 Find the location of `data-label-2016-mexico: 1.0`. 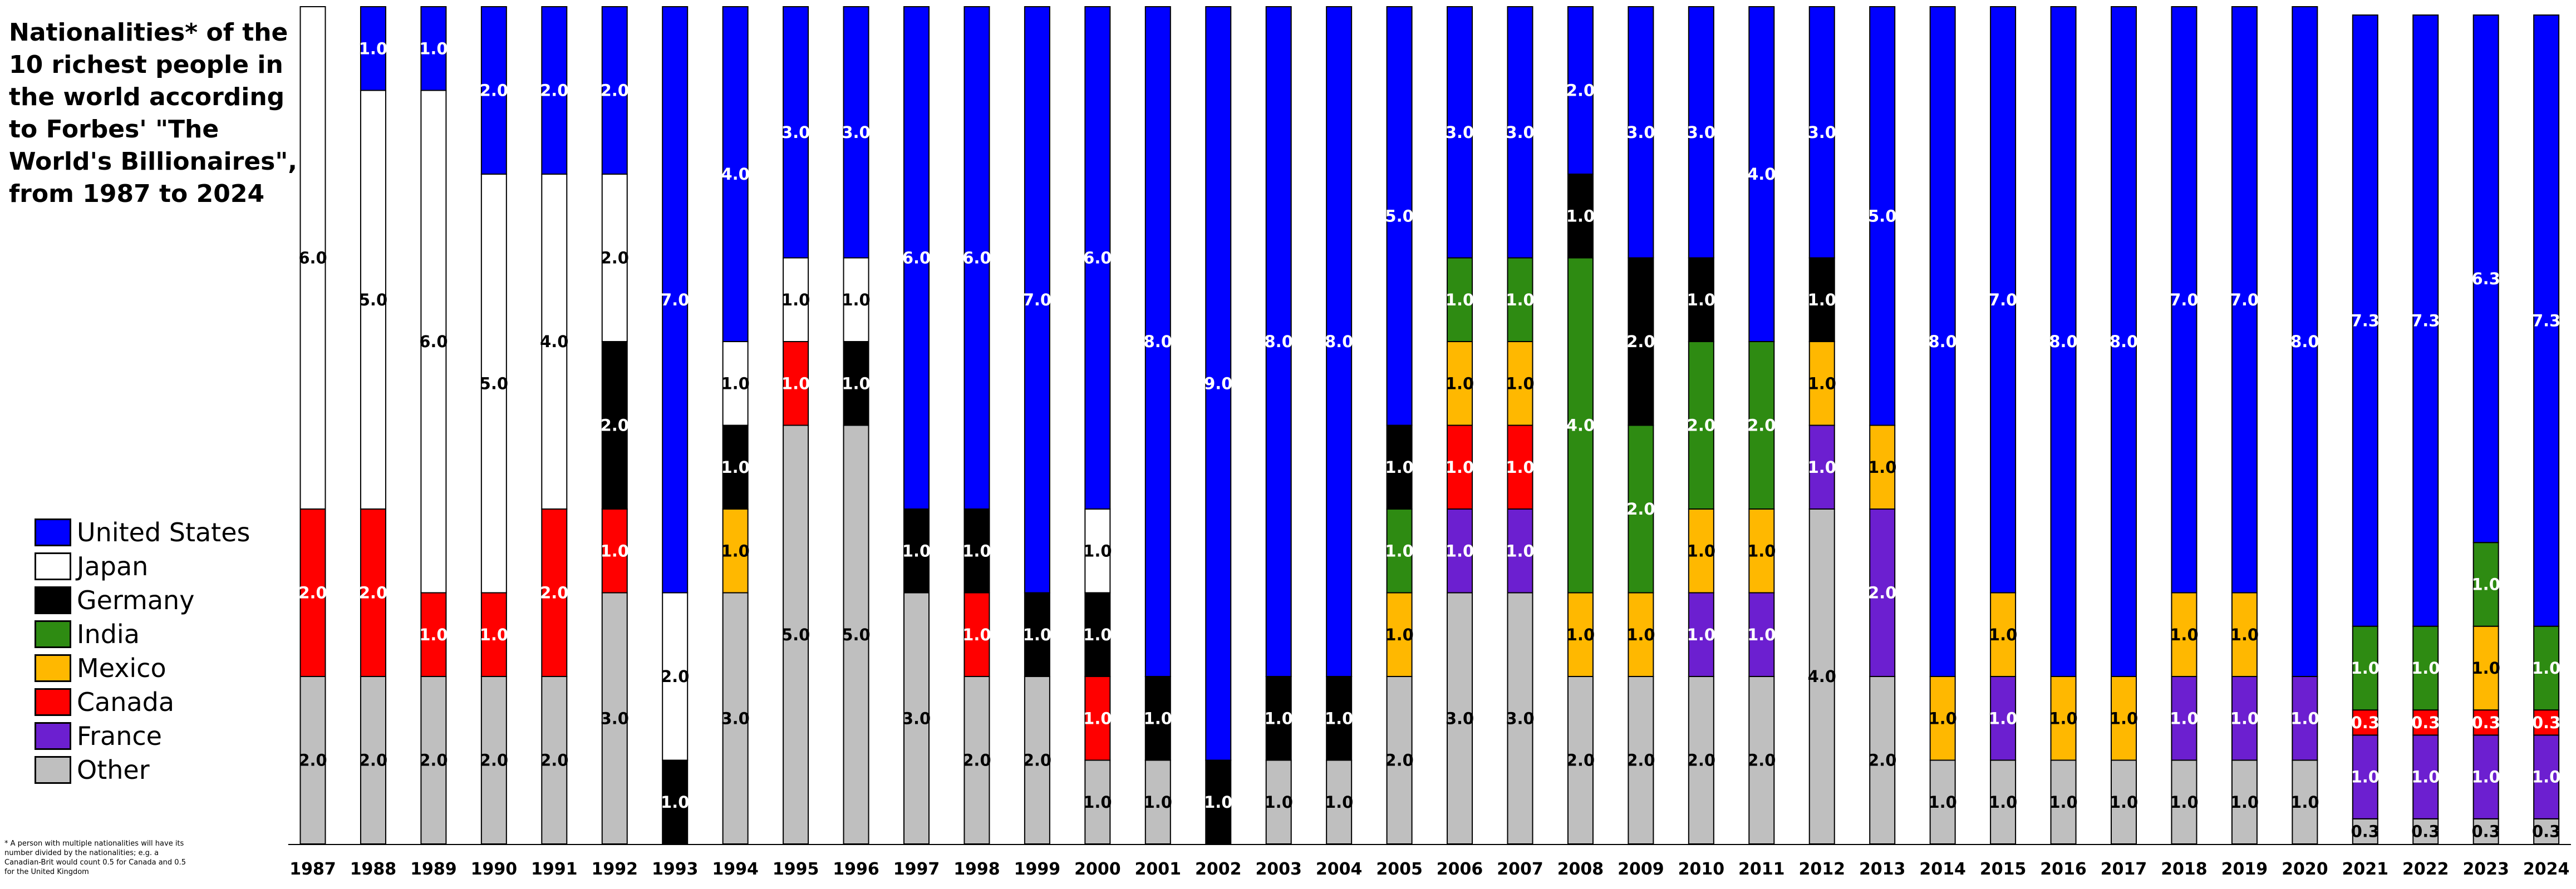

data-label-2016-mexico: 1.0 is located at coordinates (2063, 719).